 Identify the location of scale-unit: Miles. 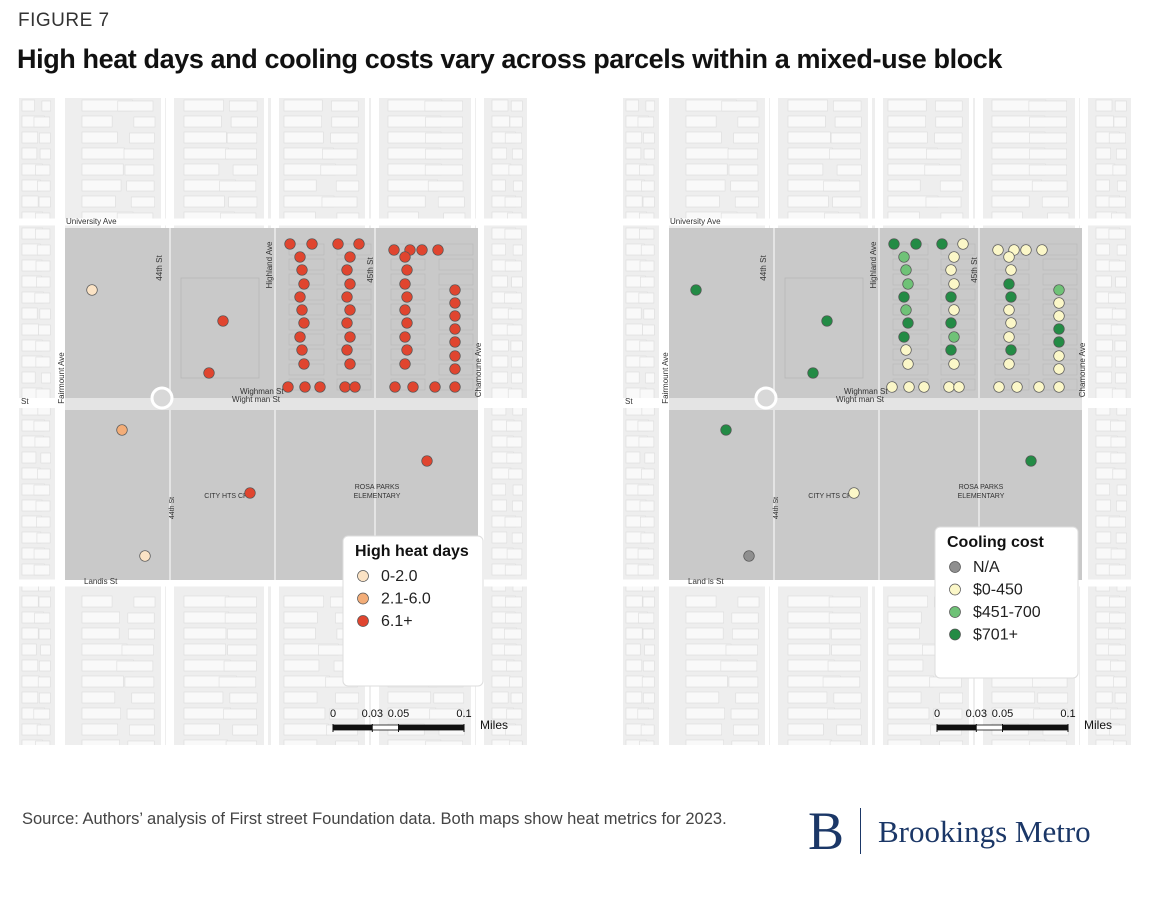
(1098, 725).